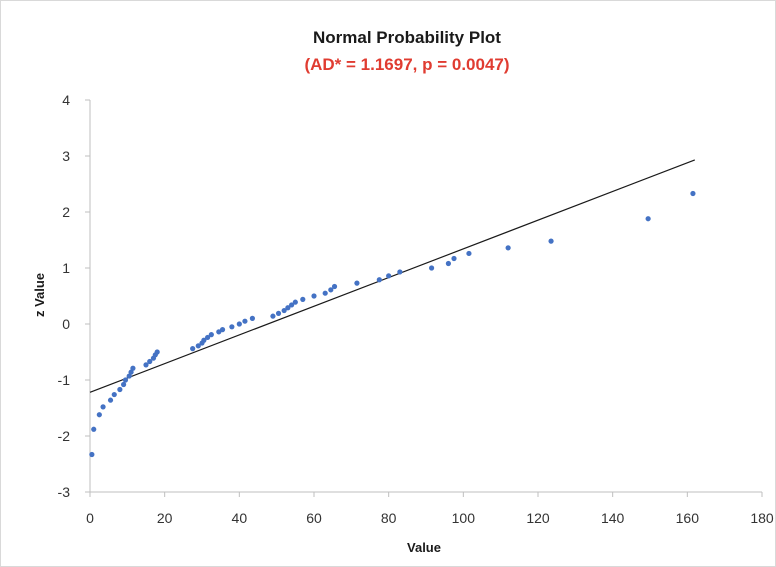 The image size is (776, 567). I want to click on y-tick-label: 2, so click(66, 212).